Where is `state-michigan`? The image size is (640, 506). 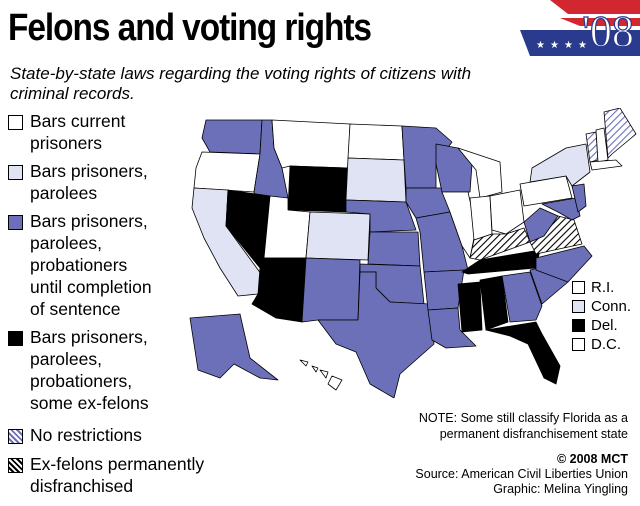 state-michigan is located at coordinates (480, 173).